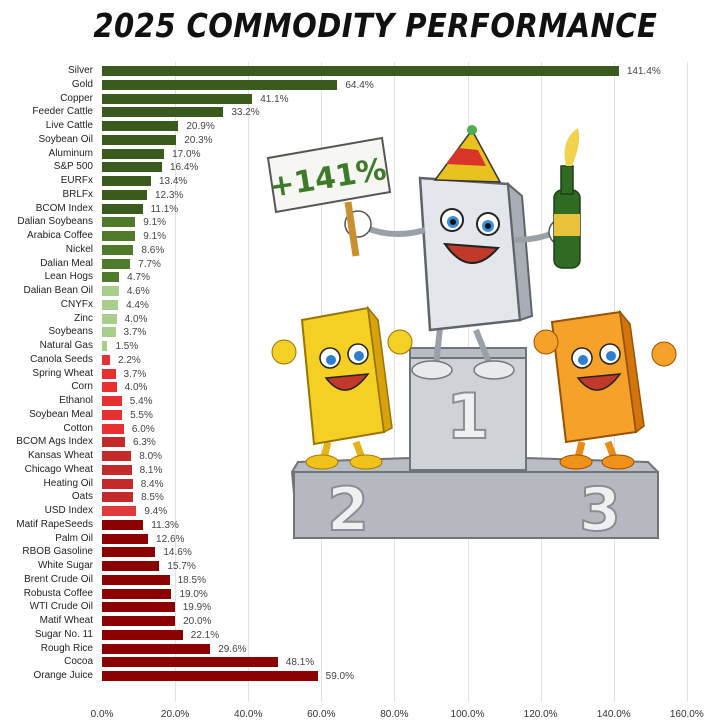  I want to click on bar-row: Oats 8.5%, so click(359, 497).